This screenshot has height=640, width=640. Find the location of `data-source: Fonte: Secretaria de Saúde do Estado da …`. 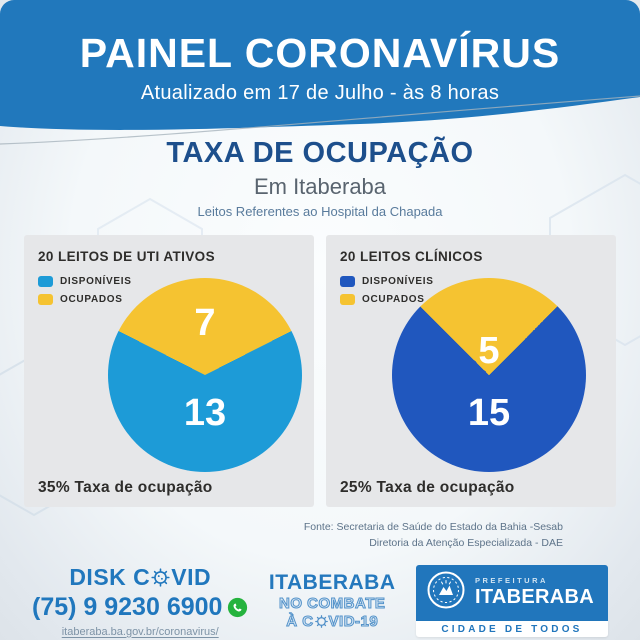

data-source: Fonte: Secretaria de Saúde do Estado da … is located at coordinates (320, 535).